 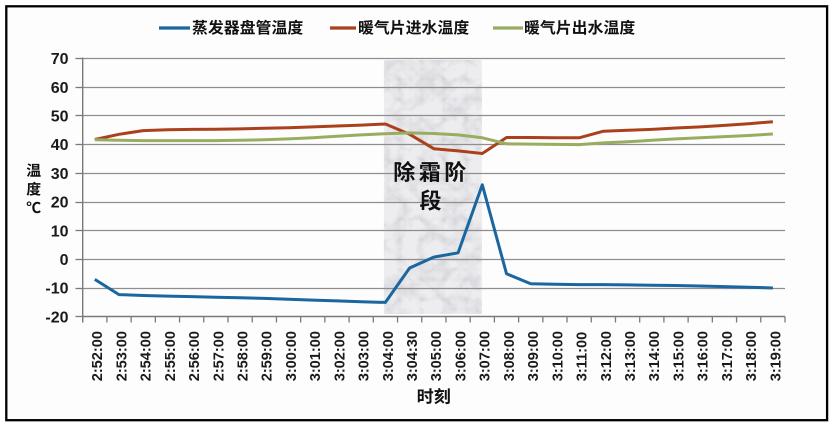 What do you see at coordinates (268, 356) in the screenshot?
I see `svg-text: 2:59:00` at bounding box center [268, 356].